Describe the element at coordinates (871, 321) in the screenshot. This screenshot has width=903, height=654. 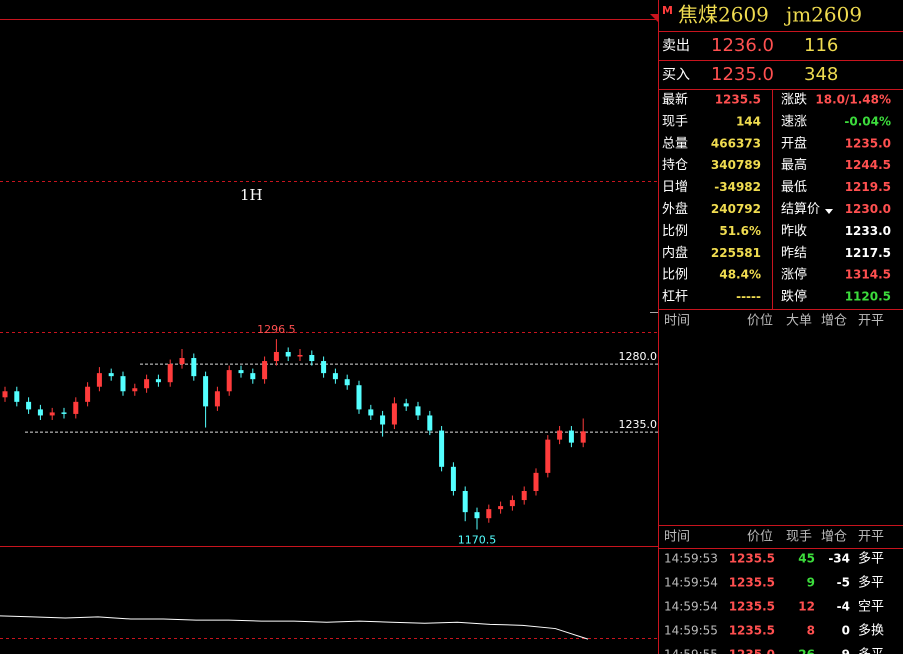
I see `column-header: 开平` at that location.